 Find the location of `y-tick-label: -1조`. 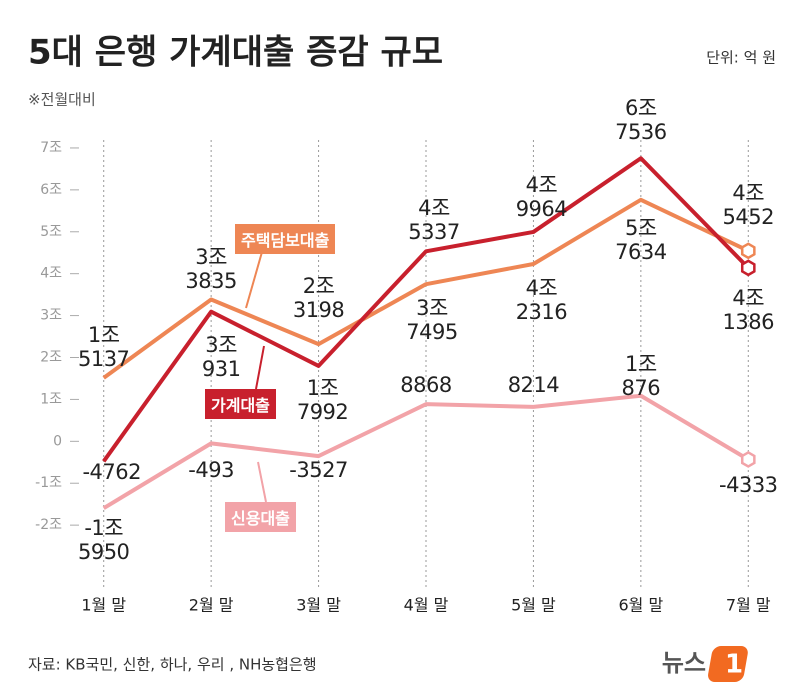

y-tick-label: -1조 is located at coordinates (48, 483).